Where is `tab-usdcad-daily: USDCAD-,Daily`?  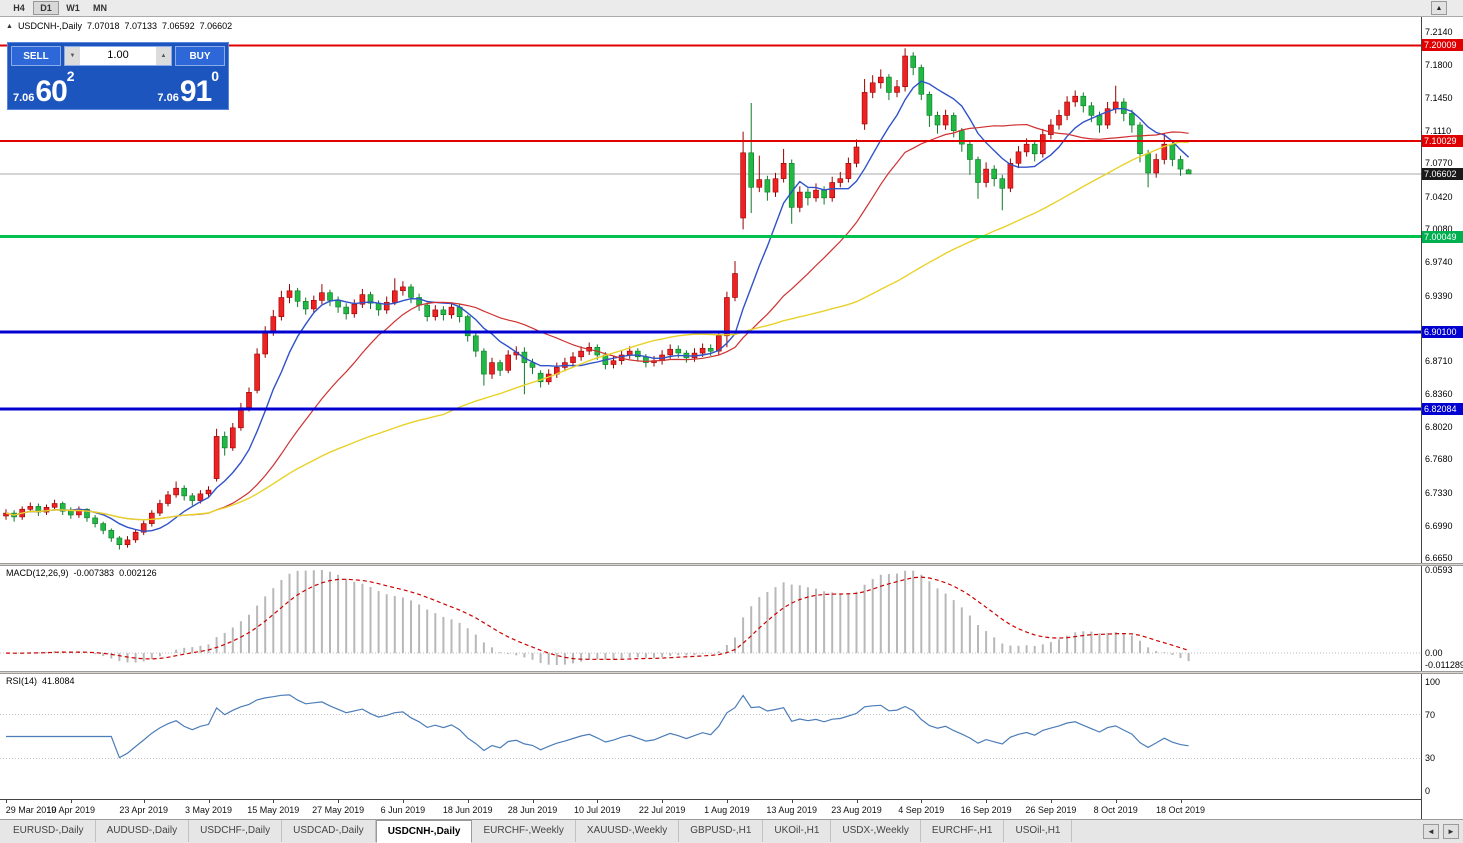
tab-usdcad-daily: USDCAD-,Daily is located at coordinates (329, 831).